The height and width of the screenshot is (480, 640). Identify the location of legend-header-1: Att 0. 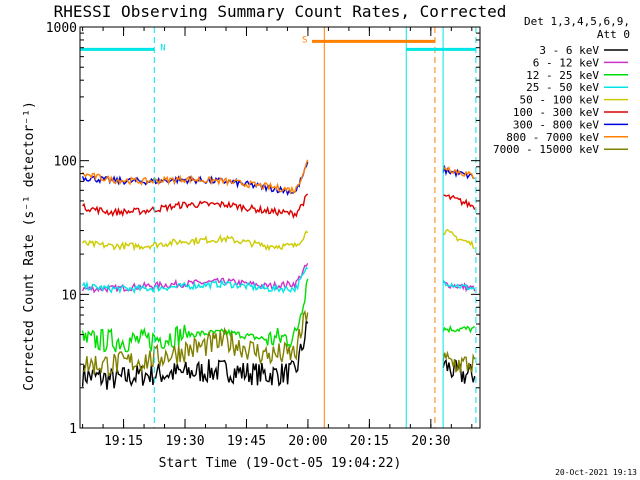
(613, 34).